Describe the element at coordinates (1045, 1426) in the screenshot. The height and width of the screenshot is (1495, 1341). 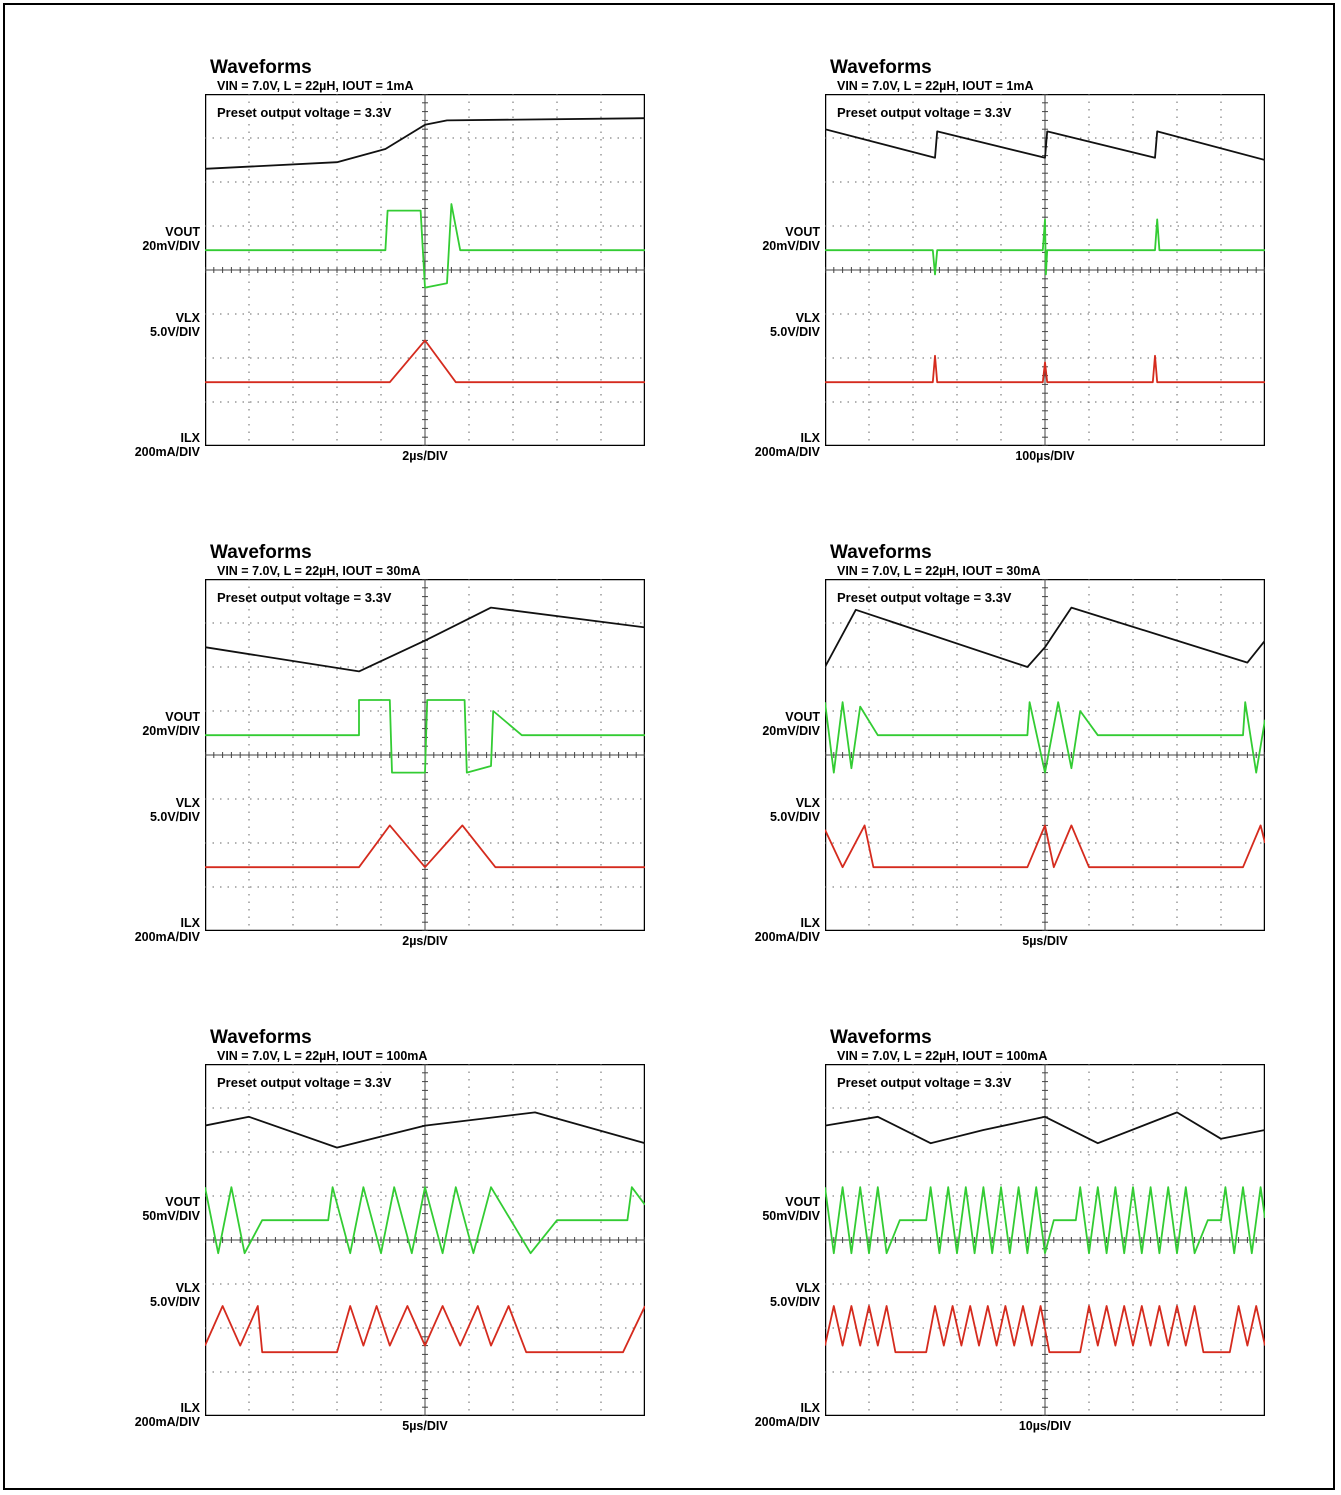
I see `timebase-label: 10µs/DIV` at that location.